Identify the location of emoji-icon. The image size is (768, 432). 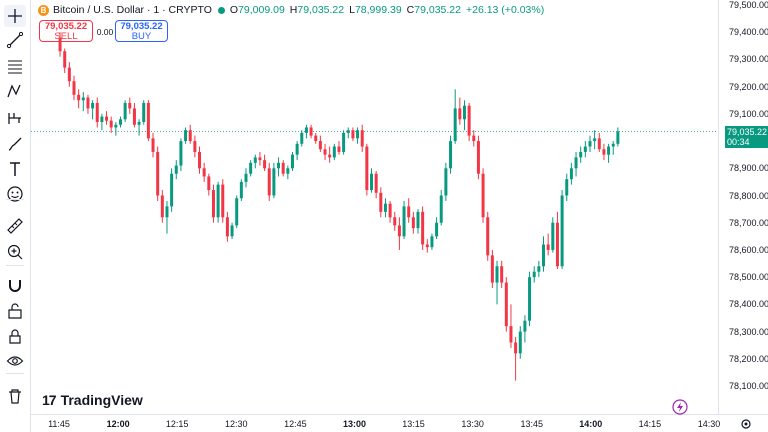
(15, 194).